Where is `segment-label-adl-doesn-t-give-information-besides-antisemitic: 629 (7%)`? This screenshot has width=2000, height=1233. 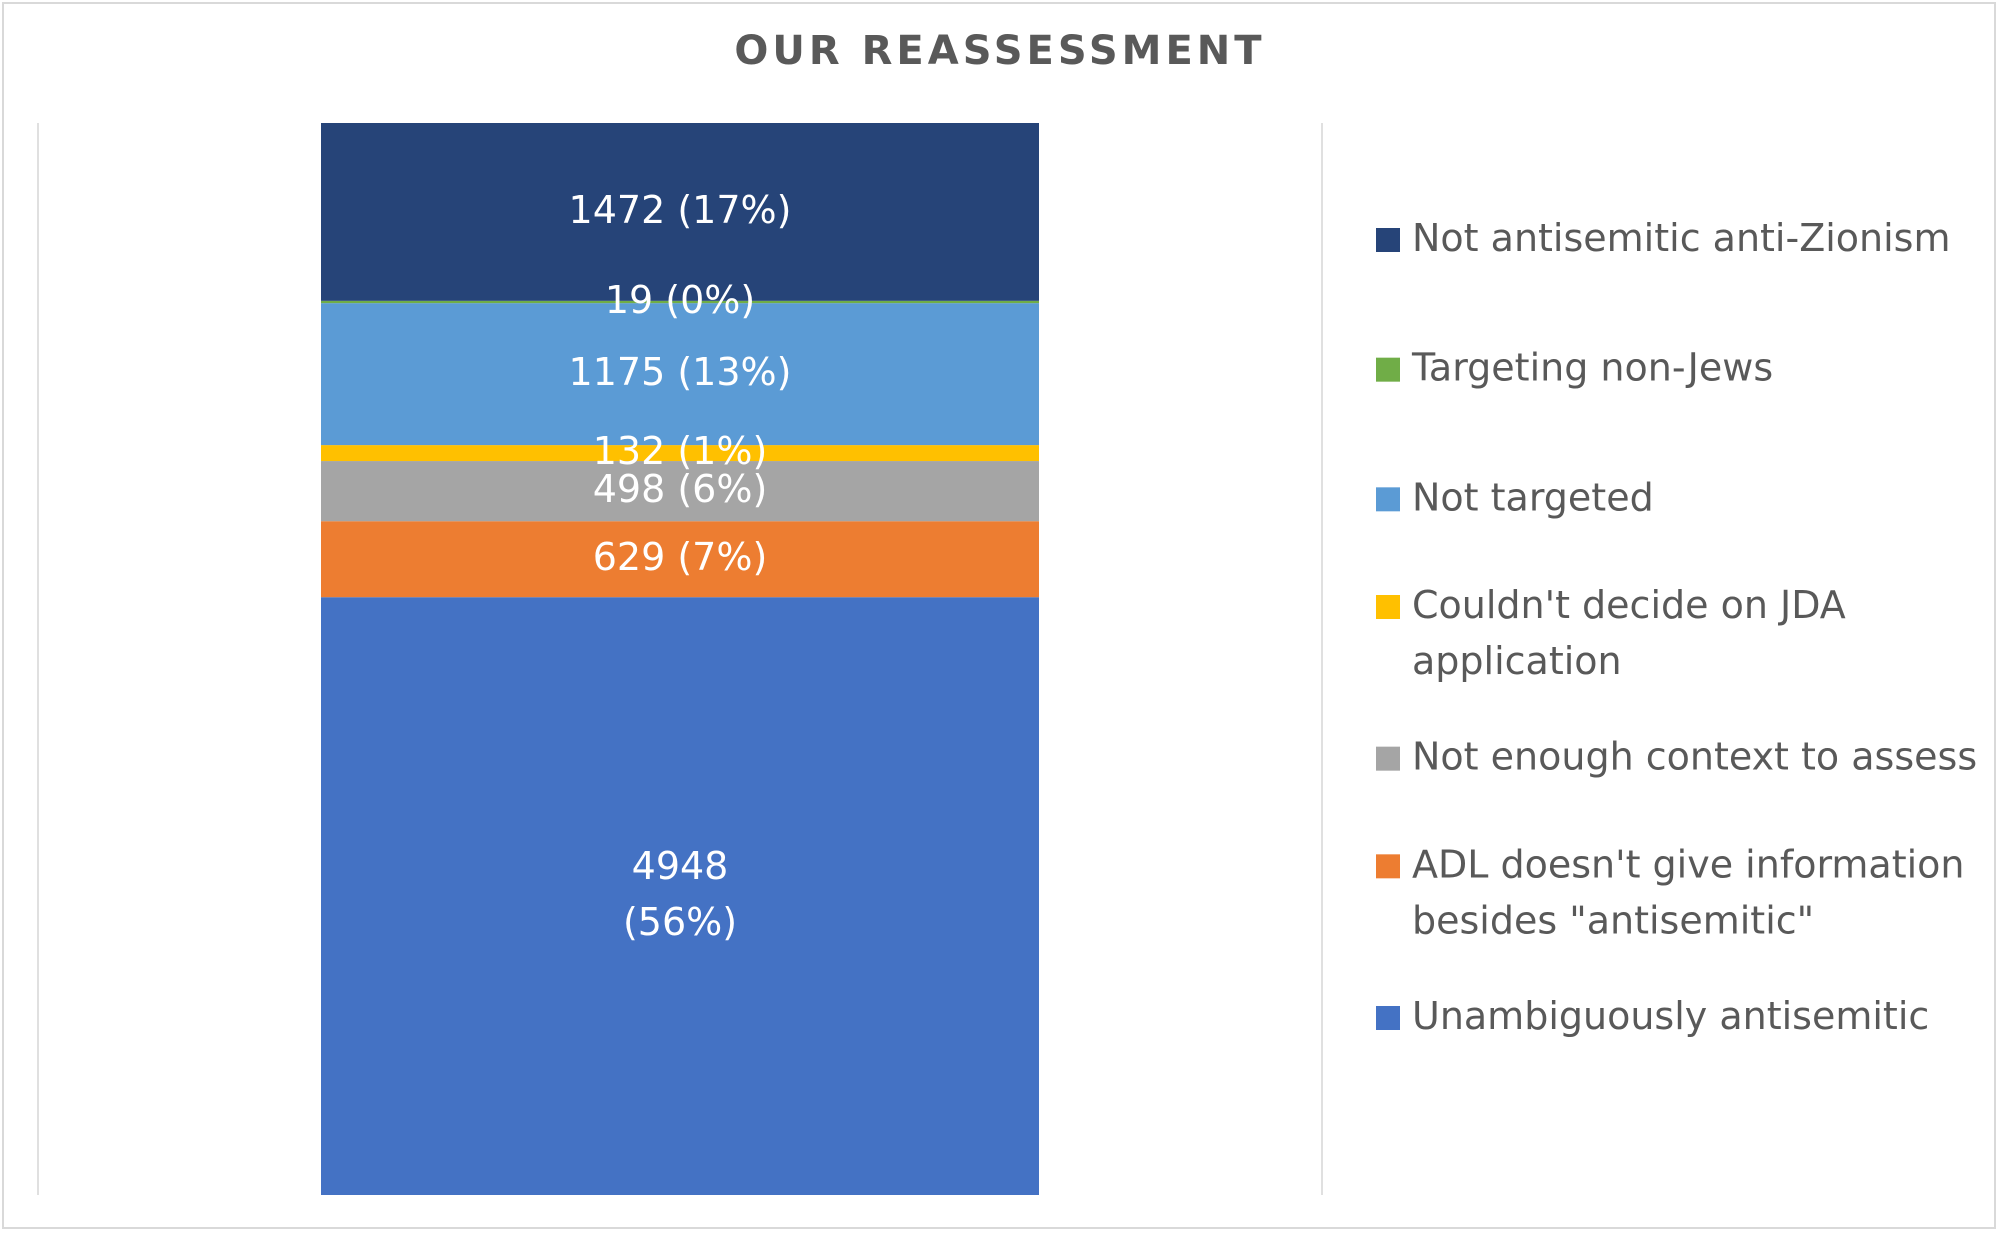
segment-label-adl-doesn-t-give-information-besides-antisemitic: 629 (7%) is located at coordinates (680, 557).